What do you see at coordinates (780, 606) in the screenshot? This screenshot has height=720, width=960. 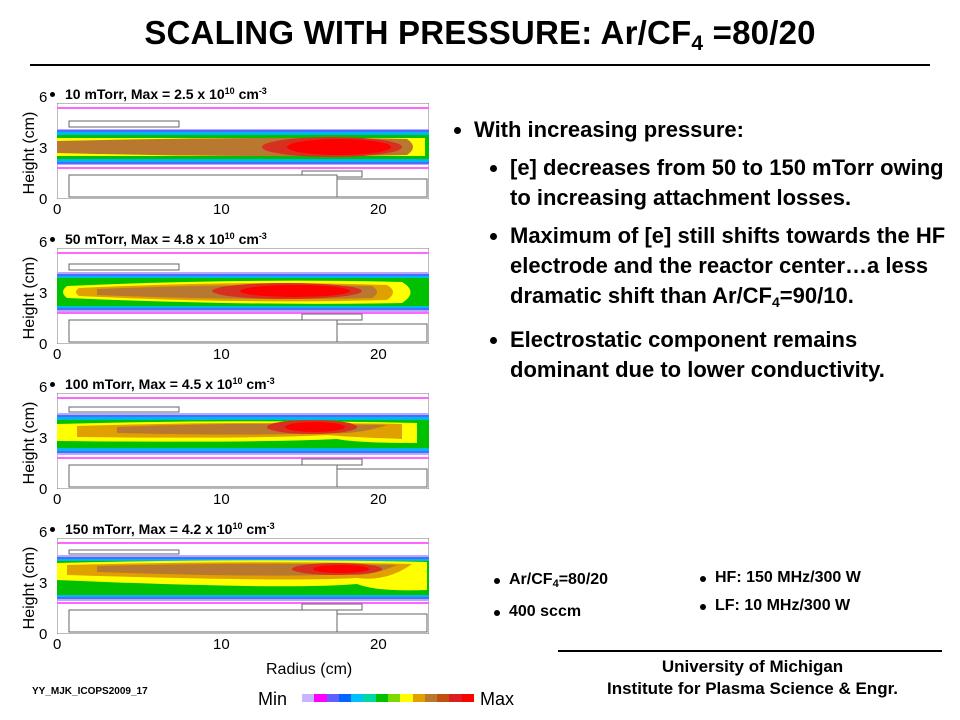 I see `lf-power: LF: 10 MHz/300 W` at bounding box center [780, 606].